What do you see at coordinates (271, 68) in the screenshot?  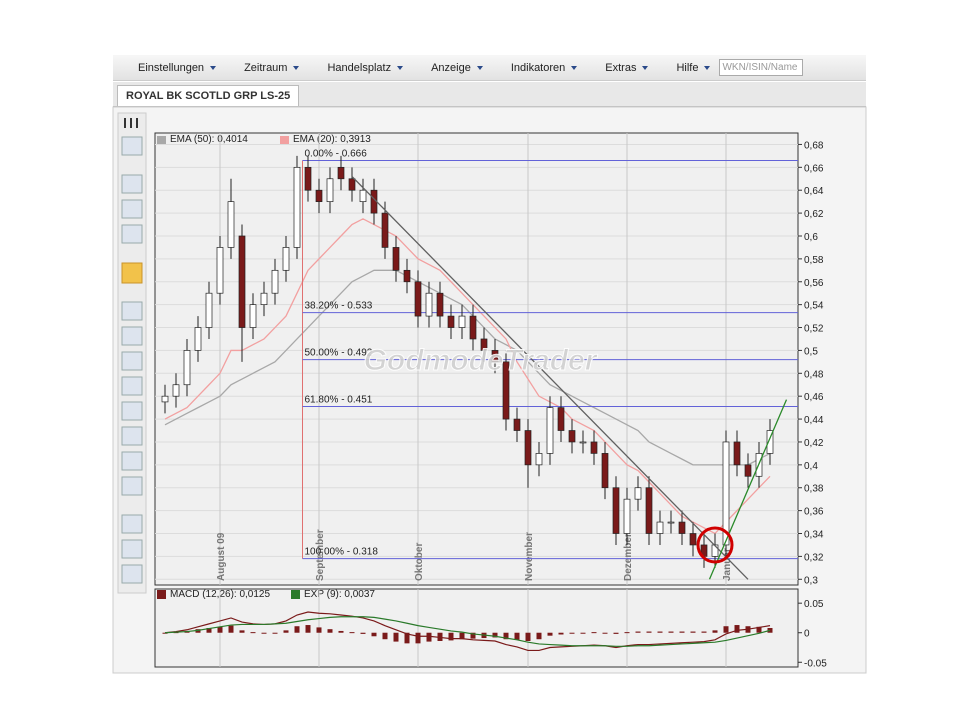 I see `menu-item: Zeitraum` at bounding box center [271, 68].